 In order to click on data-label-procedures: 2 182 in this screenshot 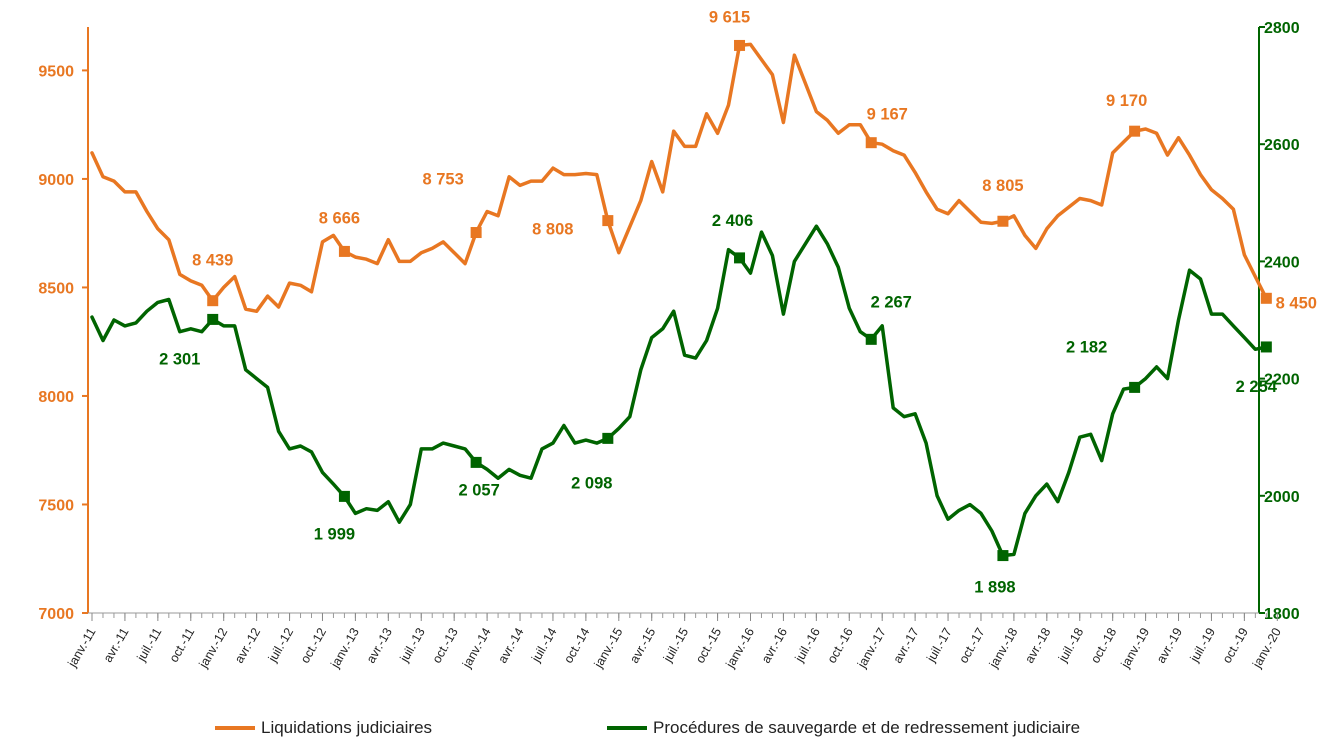, I will do `click(1086, 347)`.